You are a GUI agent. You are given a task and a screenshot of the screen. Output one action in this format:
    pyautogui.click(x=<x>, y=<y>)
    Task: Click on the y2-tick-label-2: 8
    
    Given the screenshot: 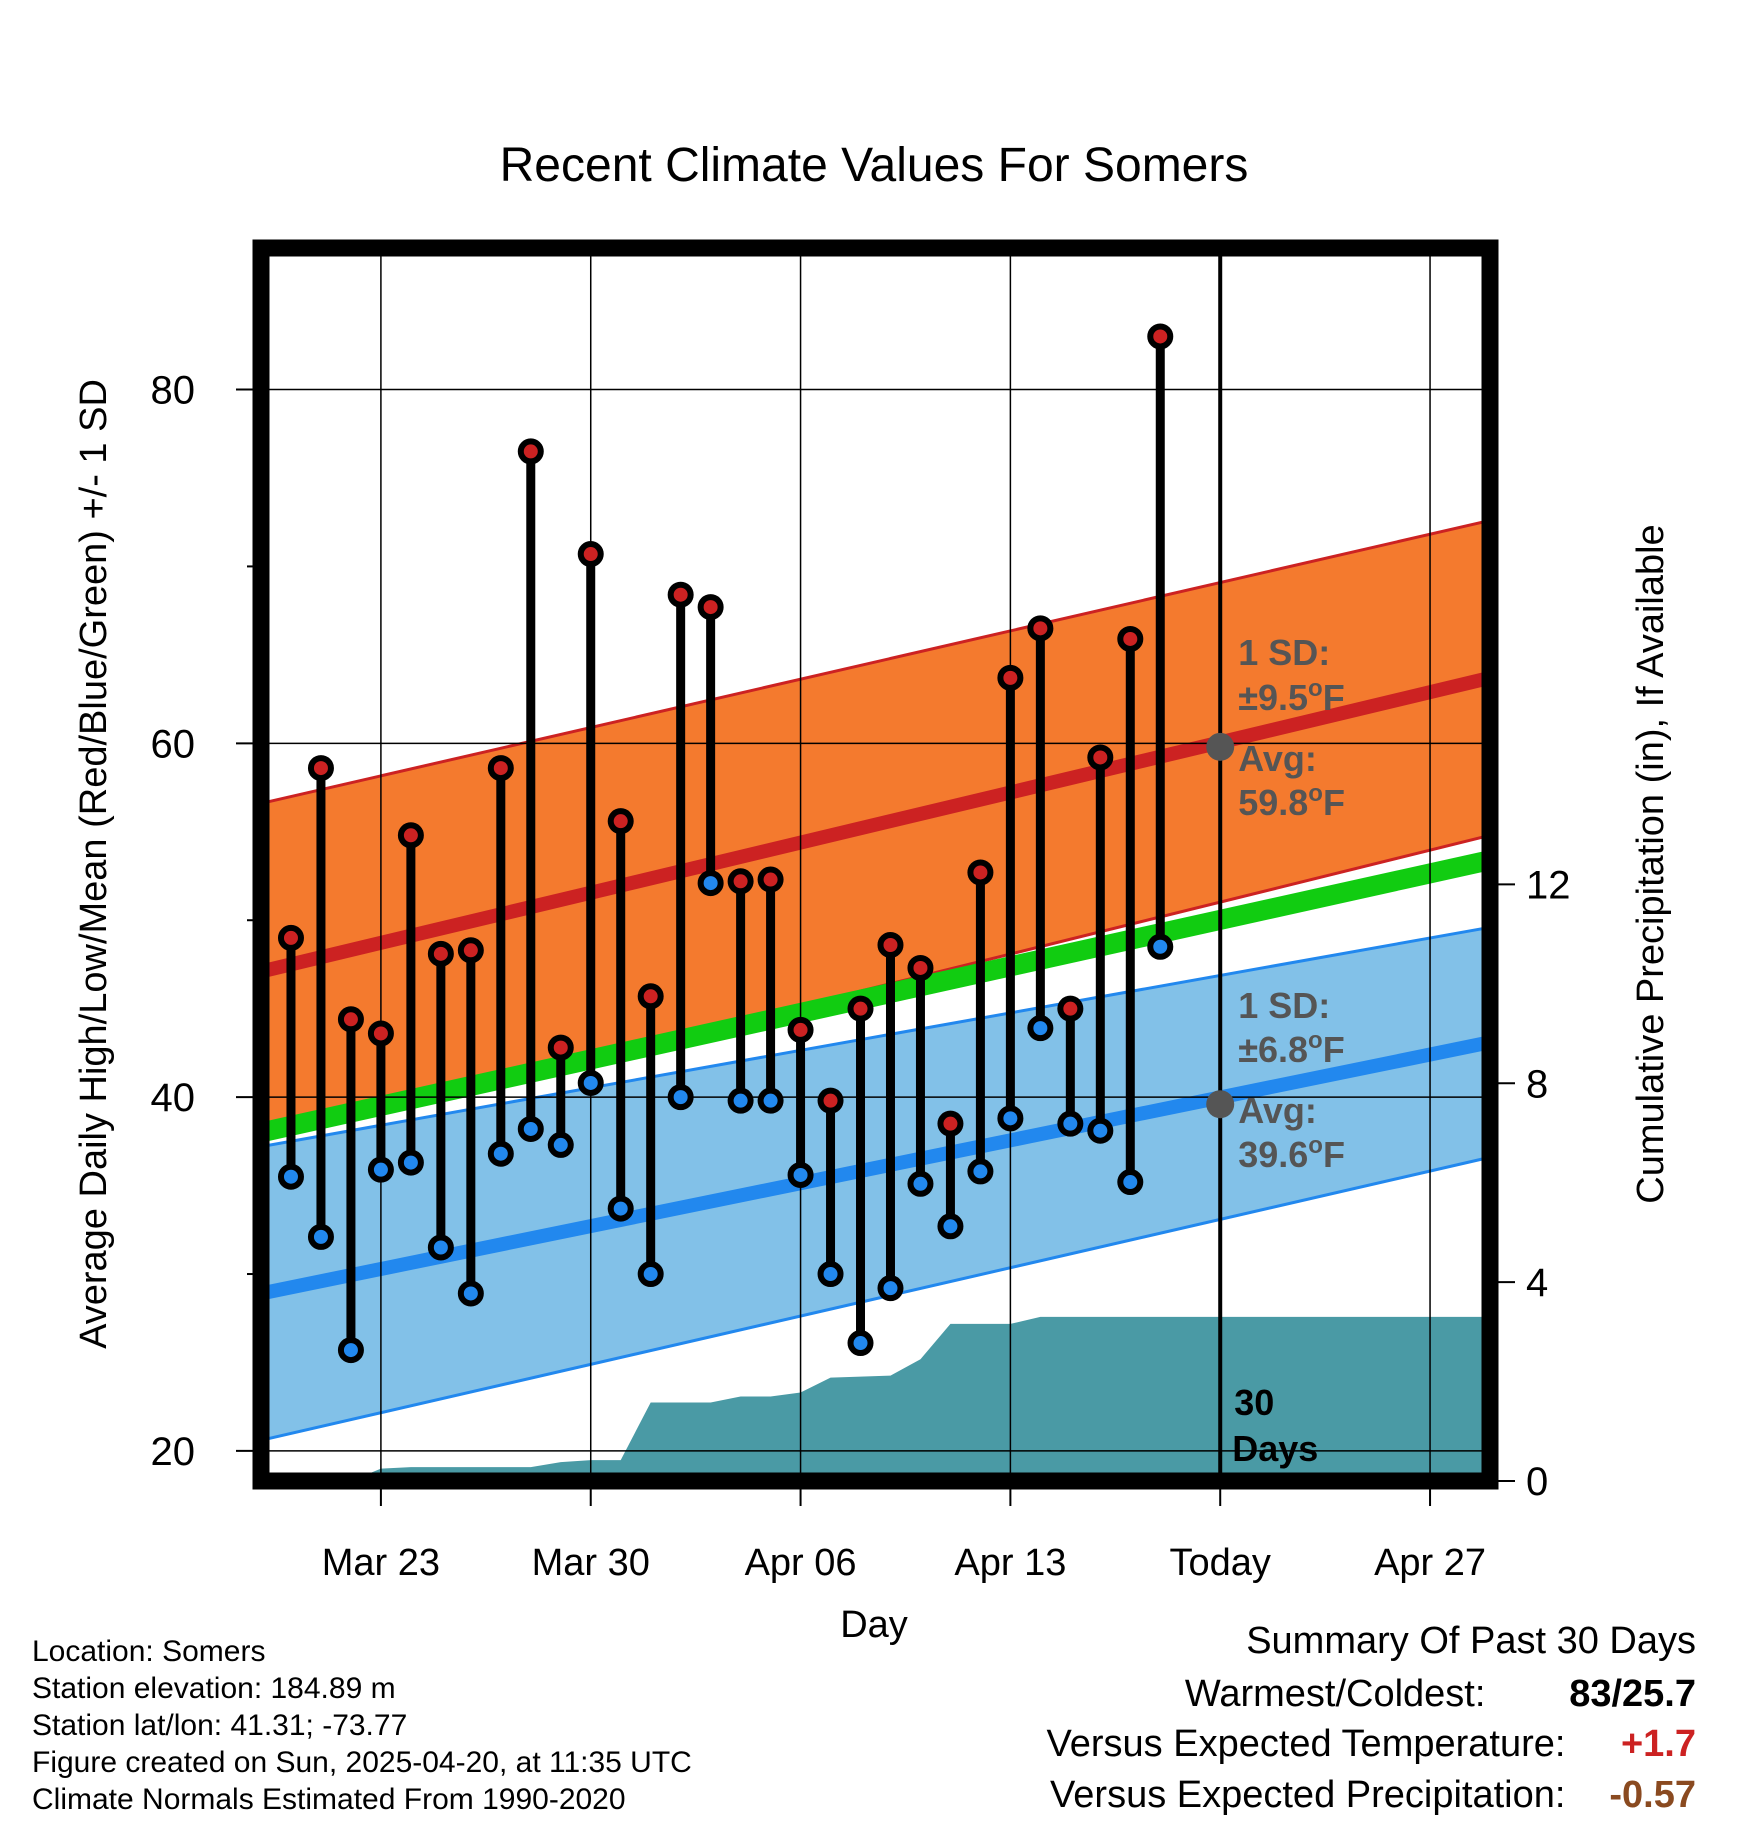 What is the action you would take?
    pyautogui.click(x=1537, y=1084)
    